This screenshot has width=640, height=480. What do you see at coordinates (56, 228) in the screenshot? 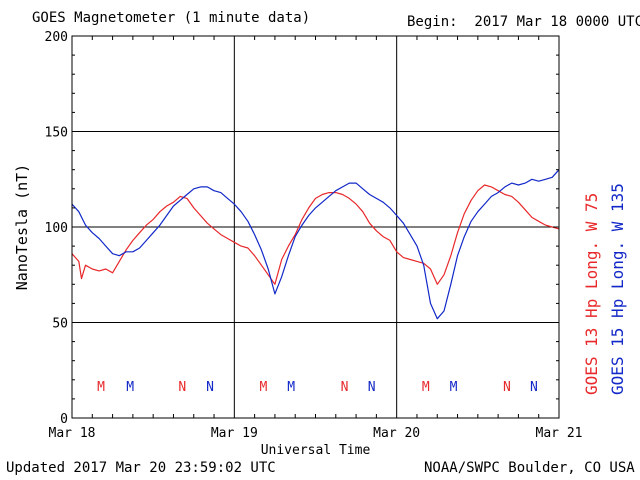
I see `y-tick-label: 100` at bounding box center [56, 228].